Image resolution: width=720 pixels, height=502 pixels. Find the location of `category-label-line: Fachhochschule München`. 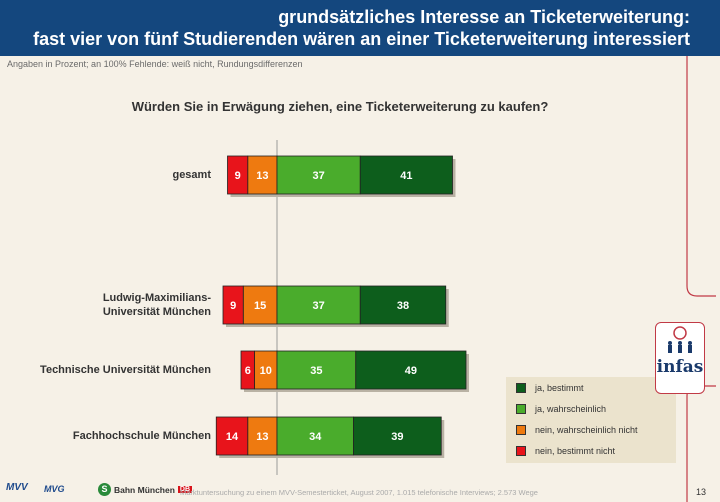

category-label-line: Fachhochschule München is located at coordinates (141, 436).